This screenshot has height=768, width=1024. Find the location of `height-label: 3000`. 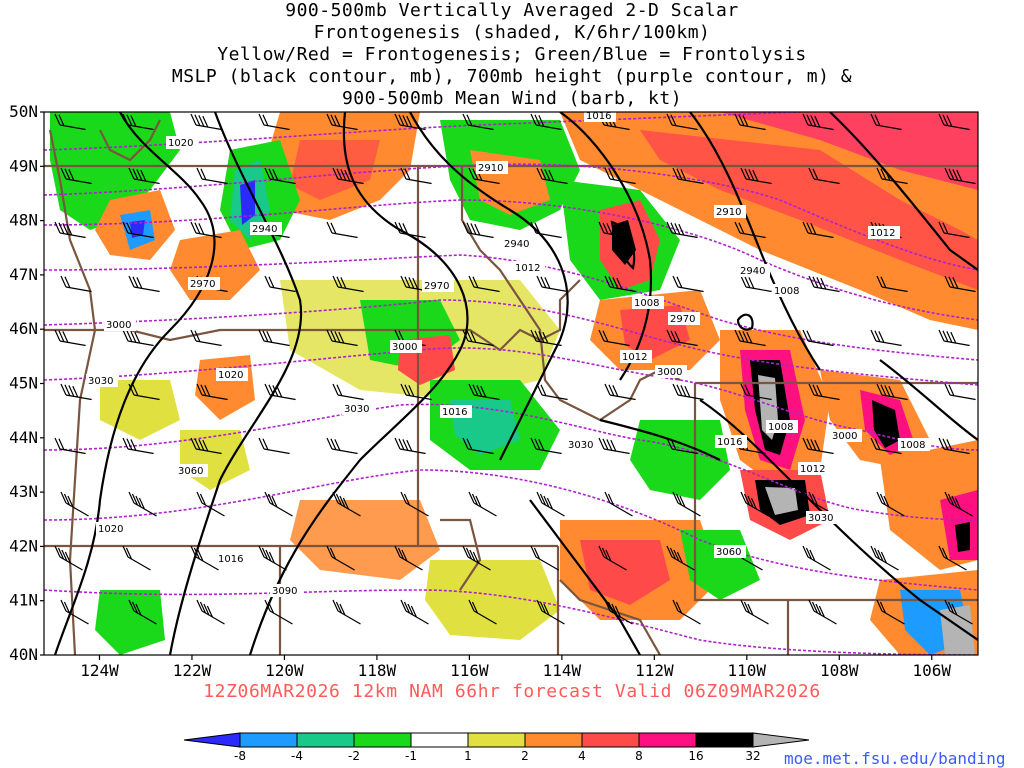

height-label: 3000 is located at coordinates (404, 347).